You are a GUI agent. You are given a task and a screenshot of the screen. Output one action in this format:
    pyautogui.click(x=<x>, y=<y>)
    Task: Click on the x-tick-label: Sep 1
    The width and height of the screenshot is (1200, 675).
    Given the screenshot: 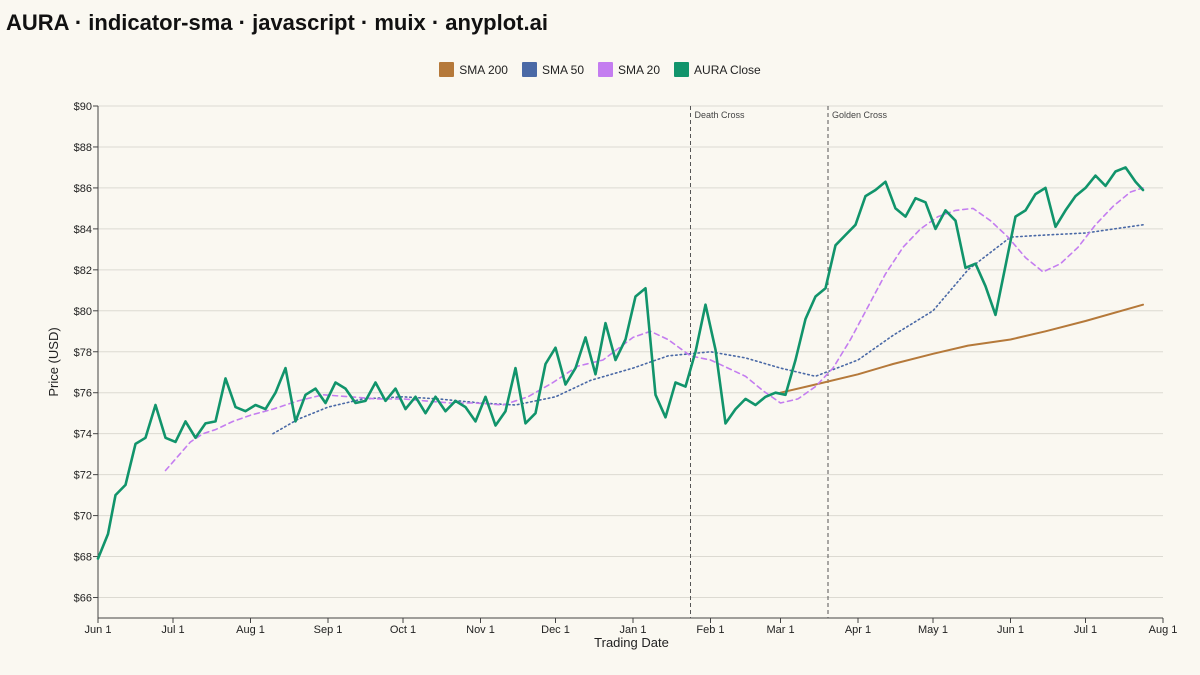 What is the action you would take?
    pyautogui.click(x=328, y=630)
    